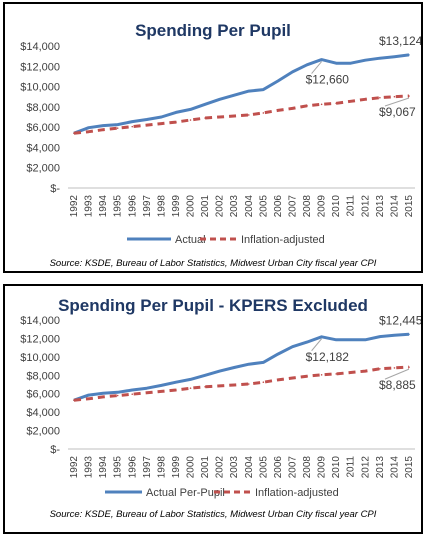 The image size is (428, 537). Describe the element at coordinates (322, 206) in the screenshot. I see `x-tick-label: 2009` at that location.